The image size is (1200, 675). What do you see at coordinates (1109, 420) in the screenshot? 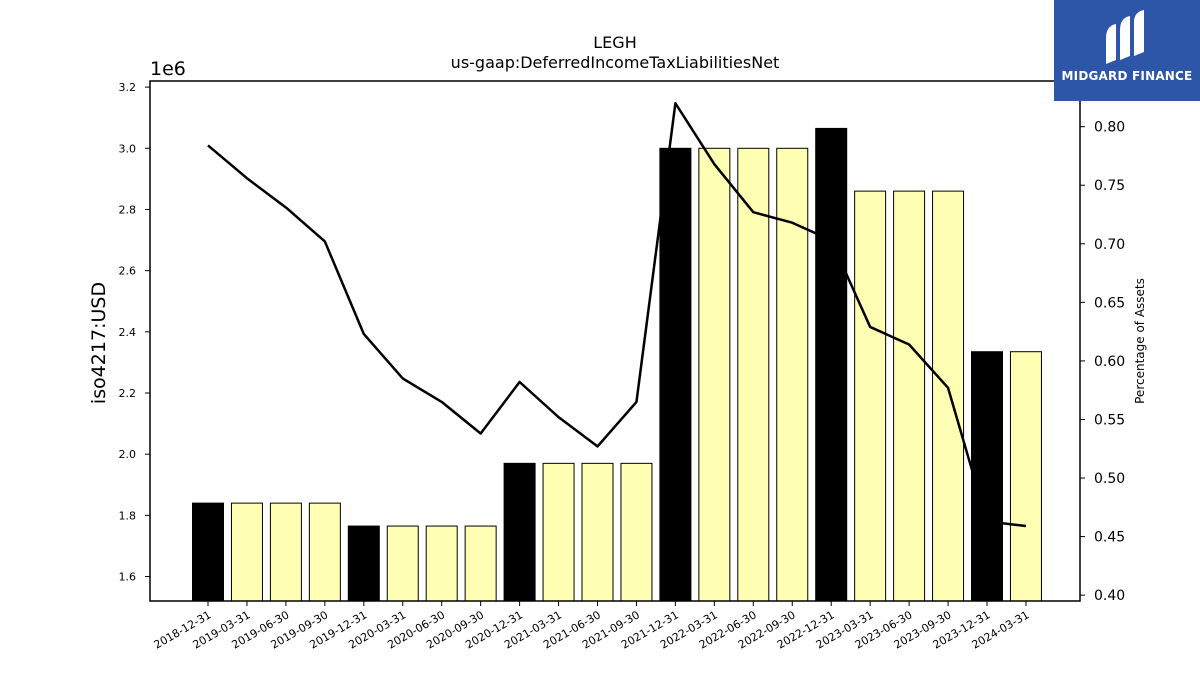
I see `y2-tick-label: 0.55` at bounding box center [1109, 420].